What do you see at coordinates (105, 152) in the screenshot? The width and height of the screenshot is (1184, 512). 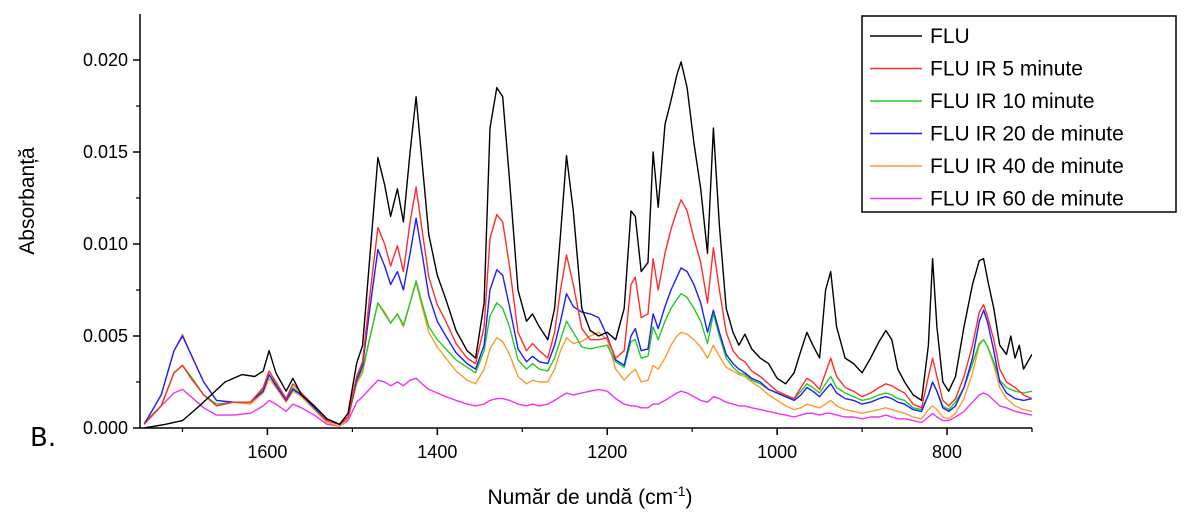 I see `y-tick-label: 0.015` at bounding box center [105, 152].